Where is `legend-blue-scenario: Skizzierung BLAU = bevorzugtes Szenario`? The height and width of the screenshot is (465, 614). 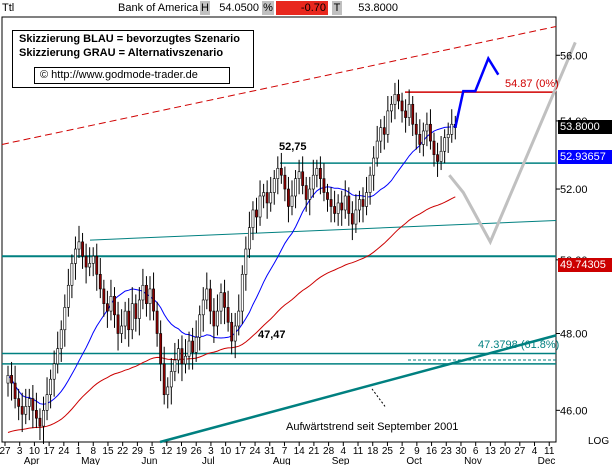
legend-blue-scenario: Skizzierung BLAU = bevorzugtes Szenario is located at coordinates (129, 39).